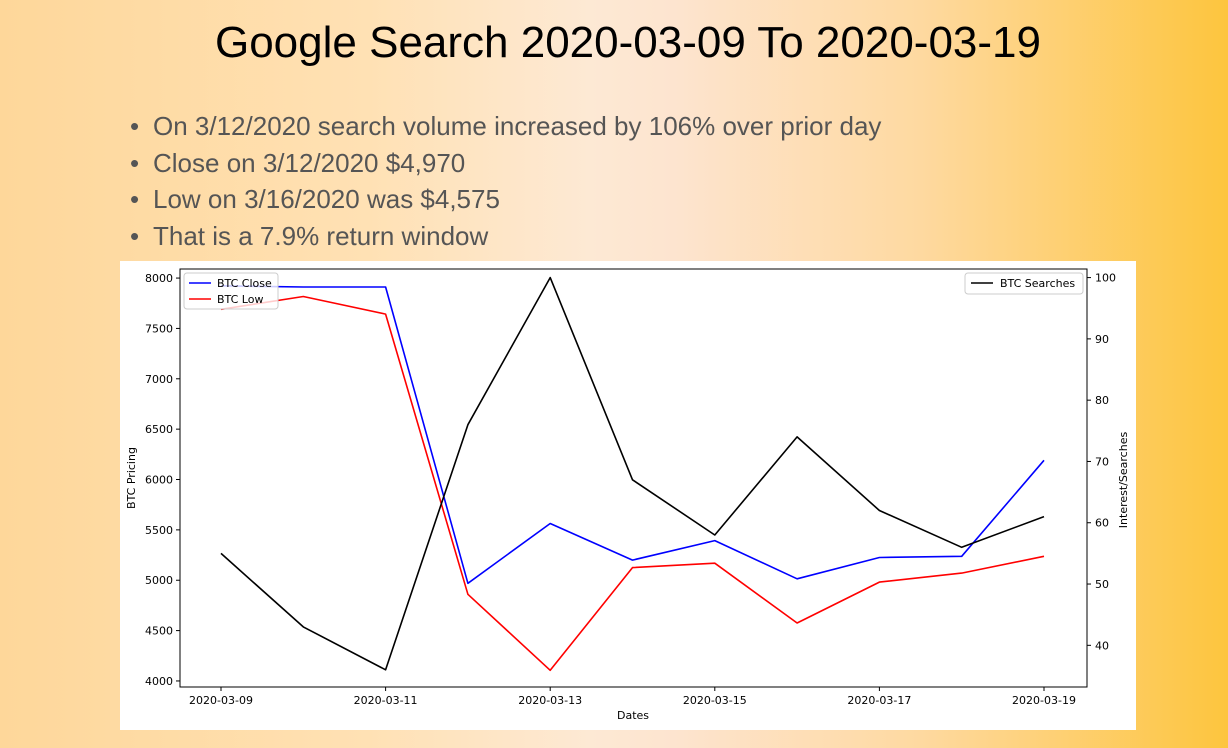  I want to click on bullet-item: Low on 3/16/2020 was $4,575, so click(505, 199).